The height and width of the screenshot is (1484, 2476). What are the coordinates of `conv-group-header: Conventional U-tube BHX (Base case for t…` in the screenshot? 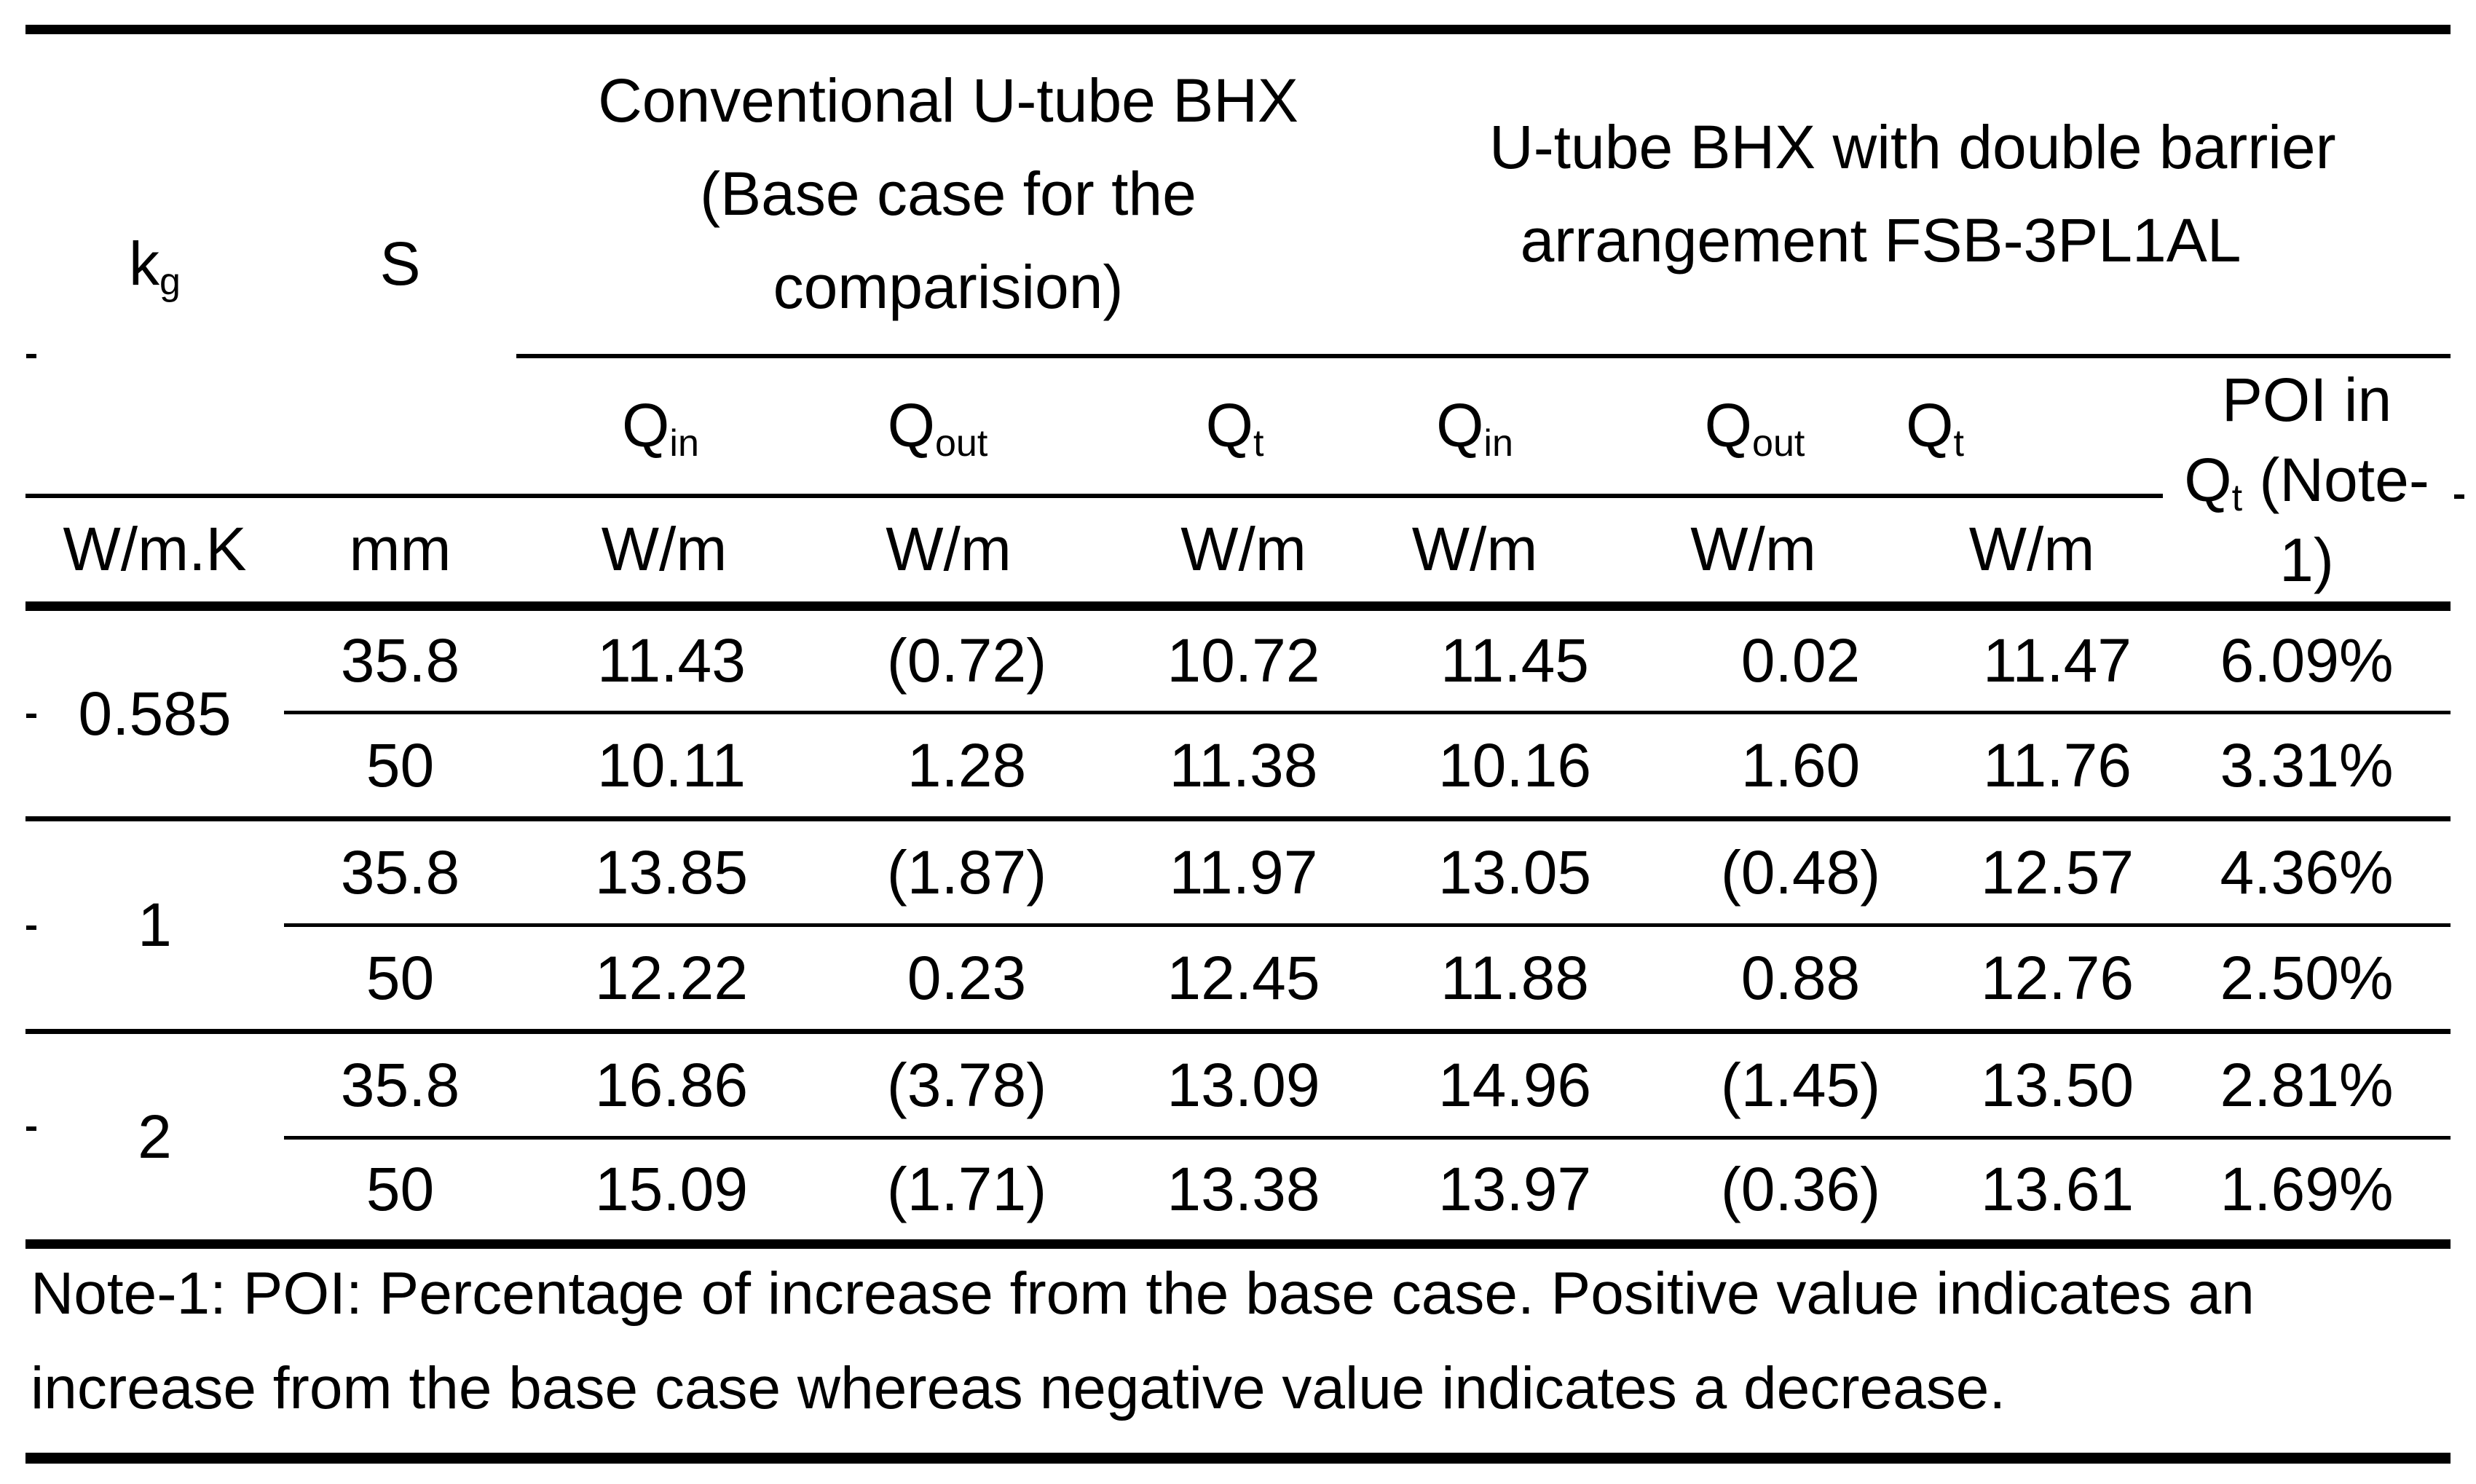 It's located at (949, 193).